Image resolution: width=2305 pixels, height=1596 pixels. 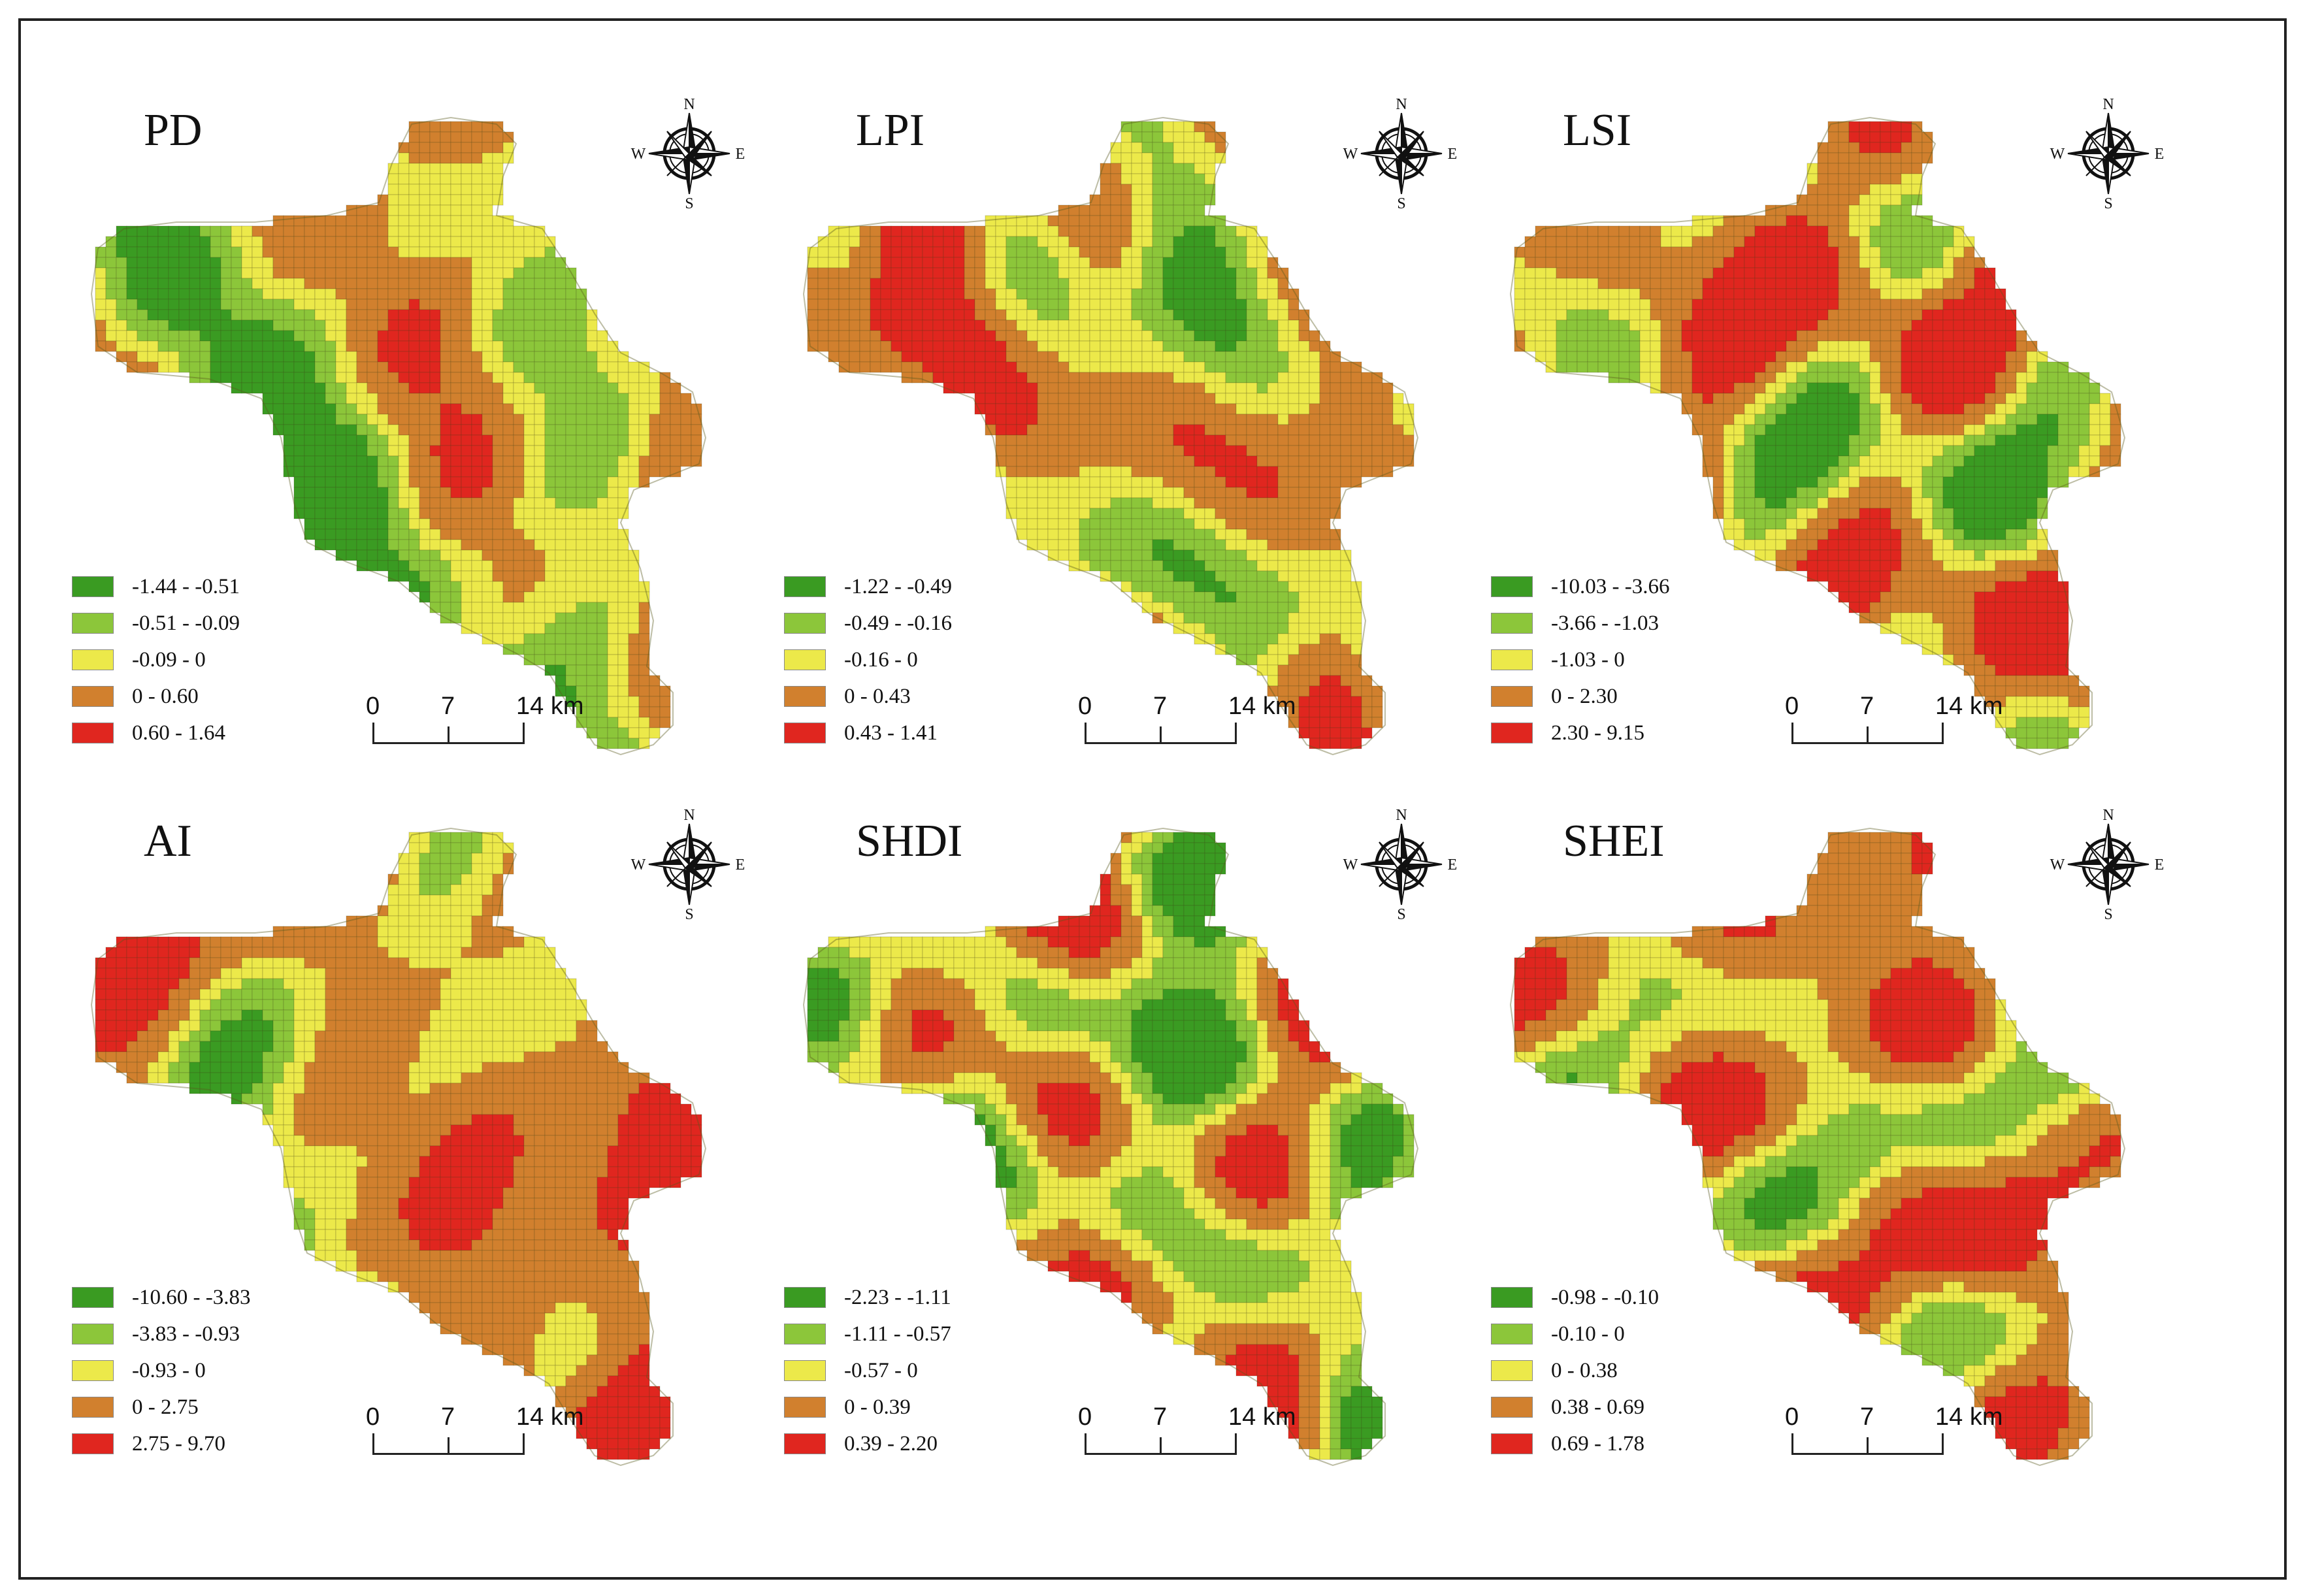 I want to click on legend-item: 0 - 2.75, so click(x=161, y=1407).